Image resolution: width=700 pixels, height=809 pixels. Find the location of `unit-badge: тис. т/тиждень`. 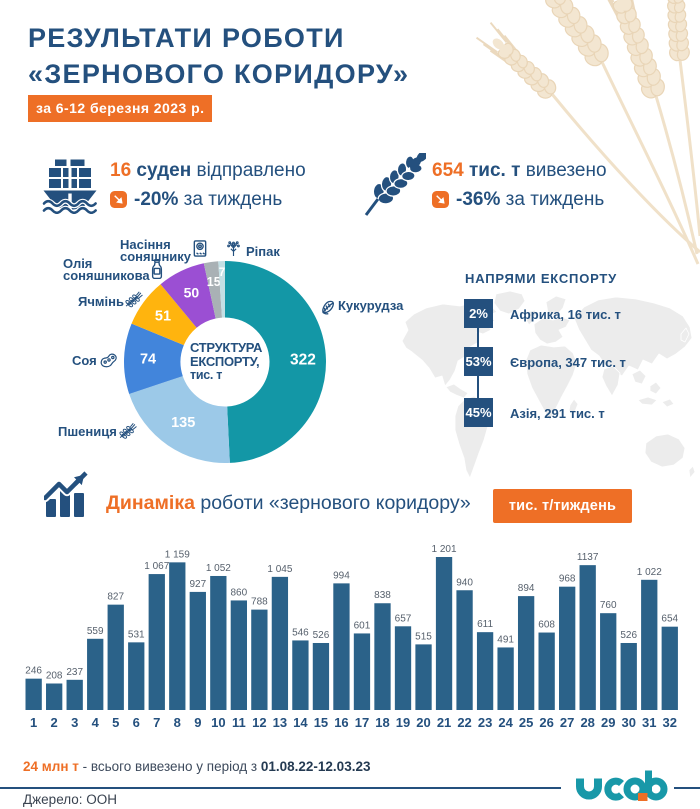

unit-badge: тис. т/тиждень is located at coordinates (562, 506).